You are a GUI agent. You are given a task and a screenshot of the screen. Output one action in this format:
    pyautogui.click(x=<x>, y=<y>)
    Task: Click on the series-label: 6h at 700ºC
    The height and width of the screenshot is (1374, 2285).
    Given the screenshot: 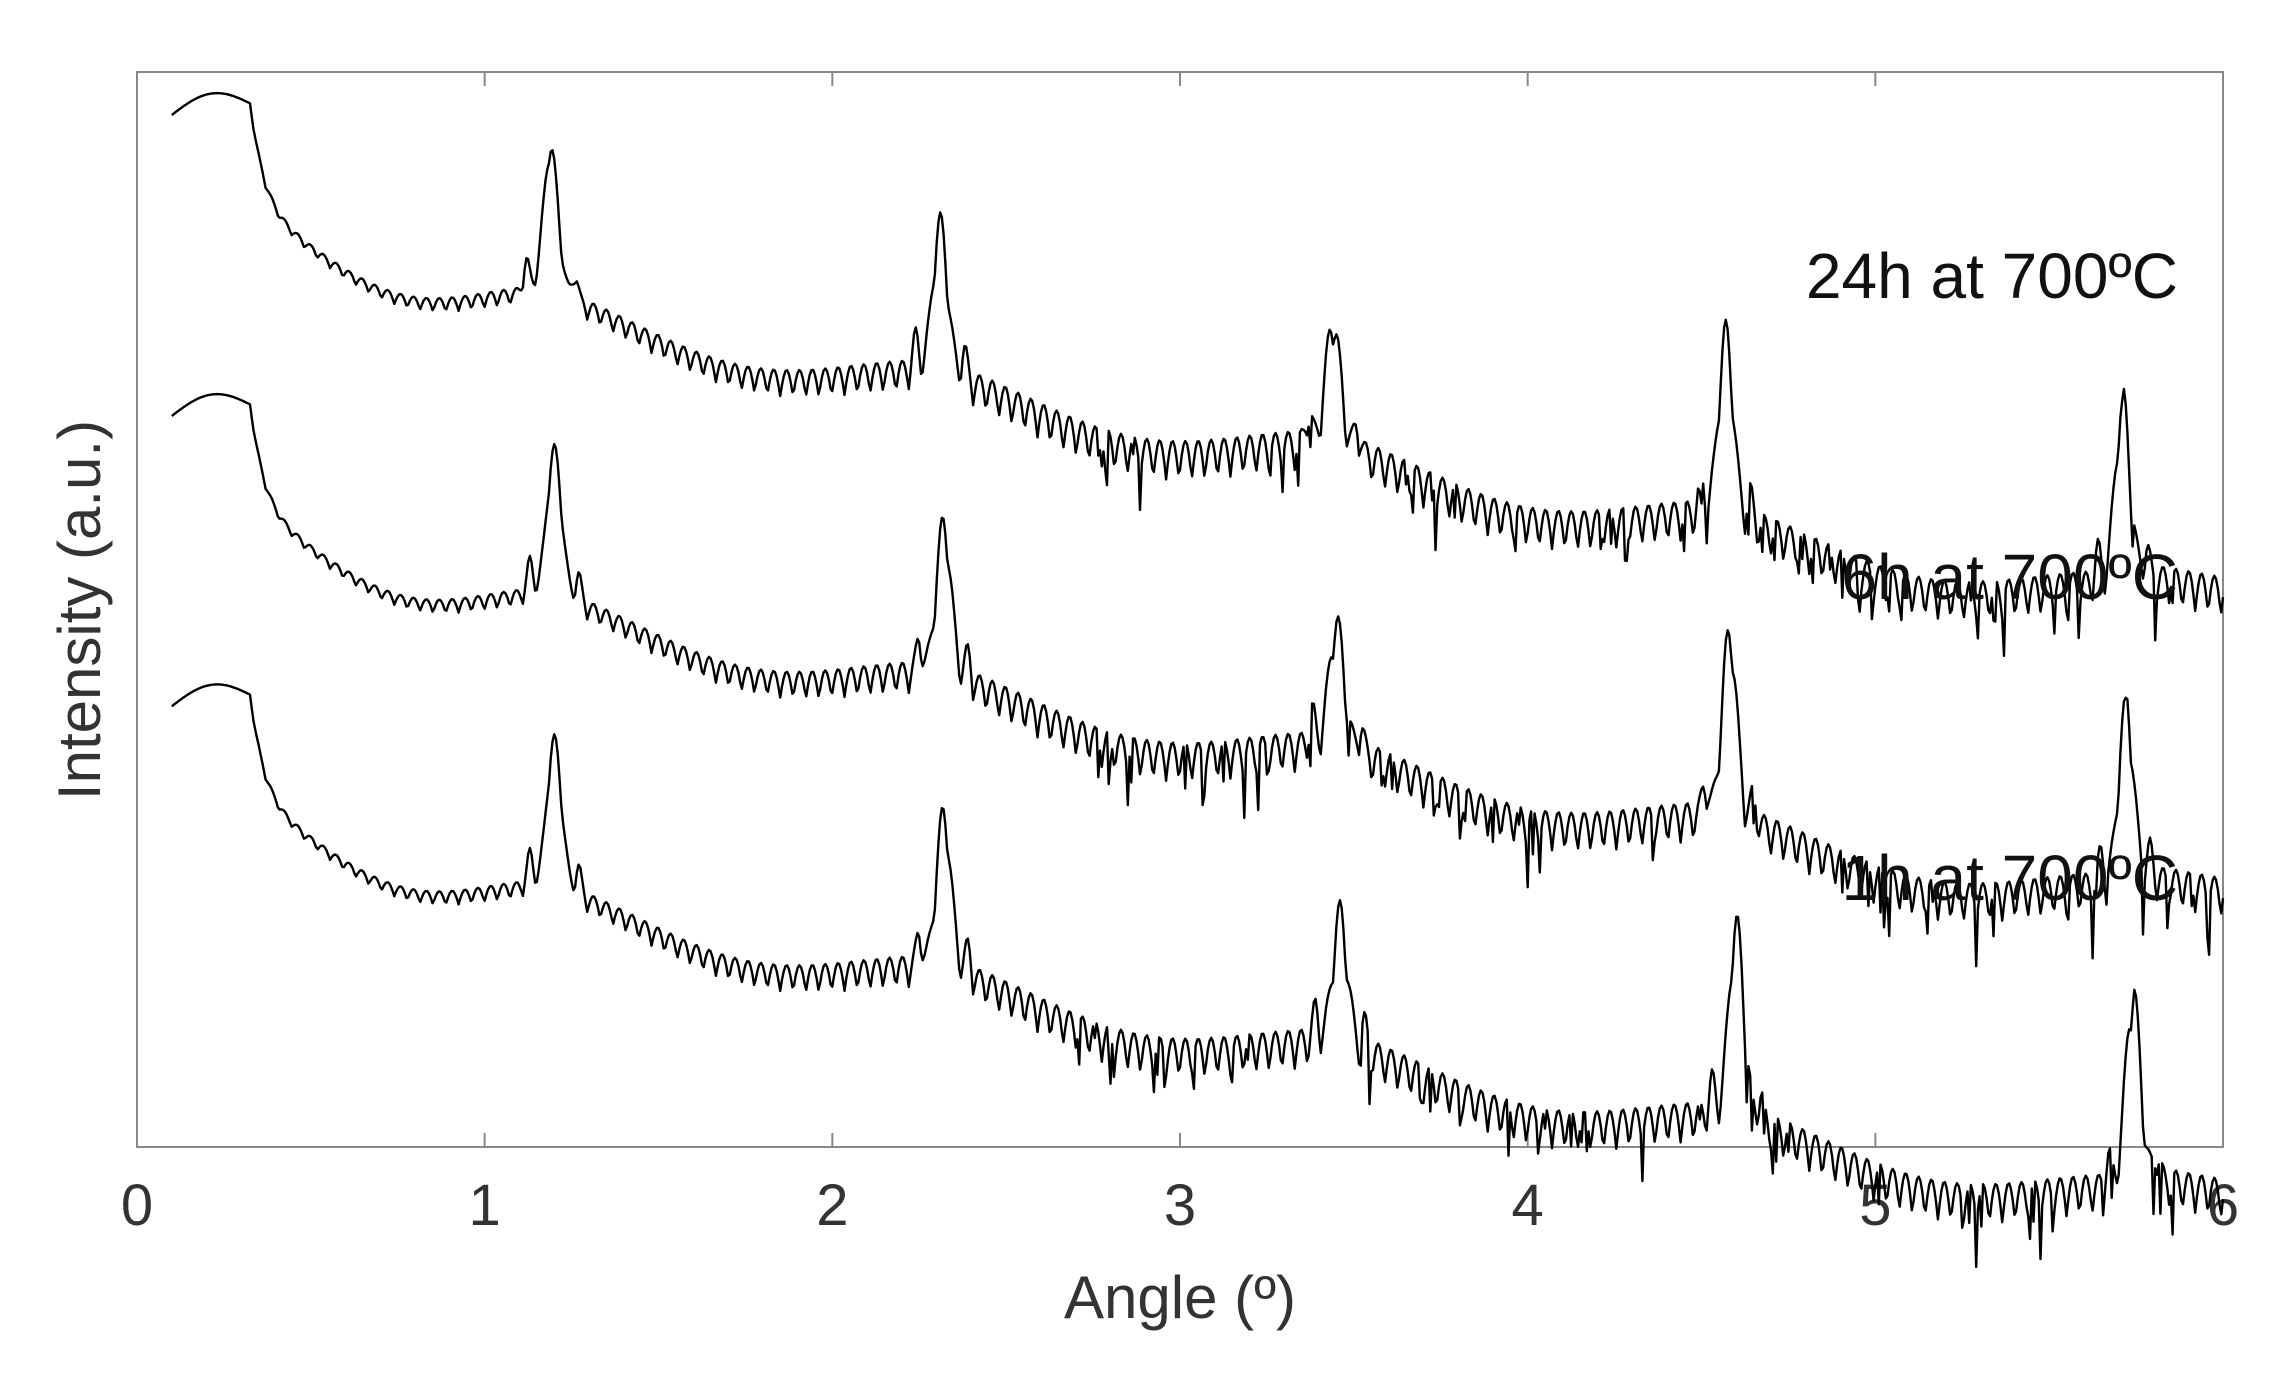 What is the action you would take?
    pyautogui.click(x=2010, y=577)
    